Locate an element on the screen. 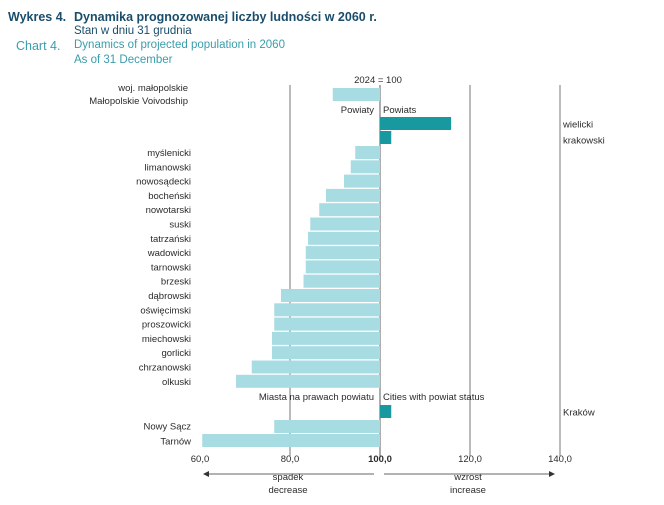  x-tick-label: 140,0 is located at coordinates (560, 459).